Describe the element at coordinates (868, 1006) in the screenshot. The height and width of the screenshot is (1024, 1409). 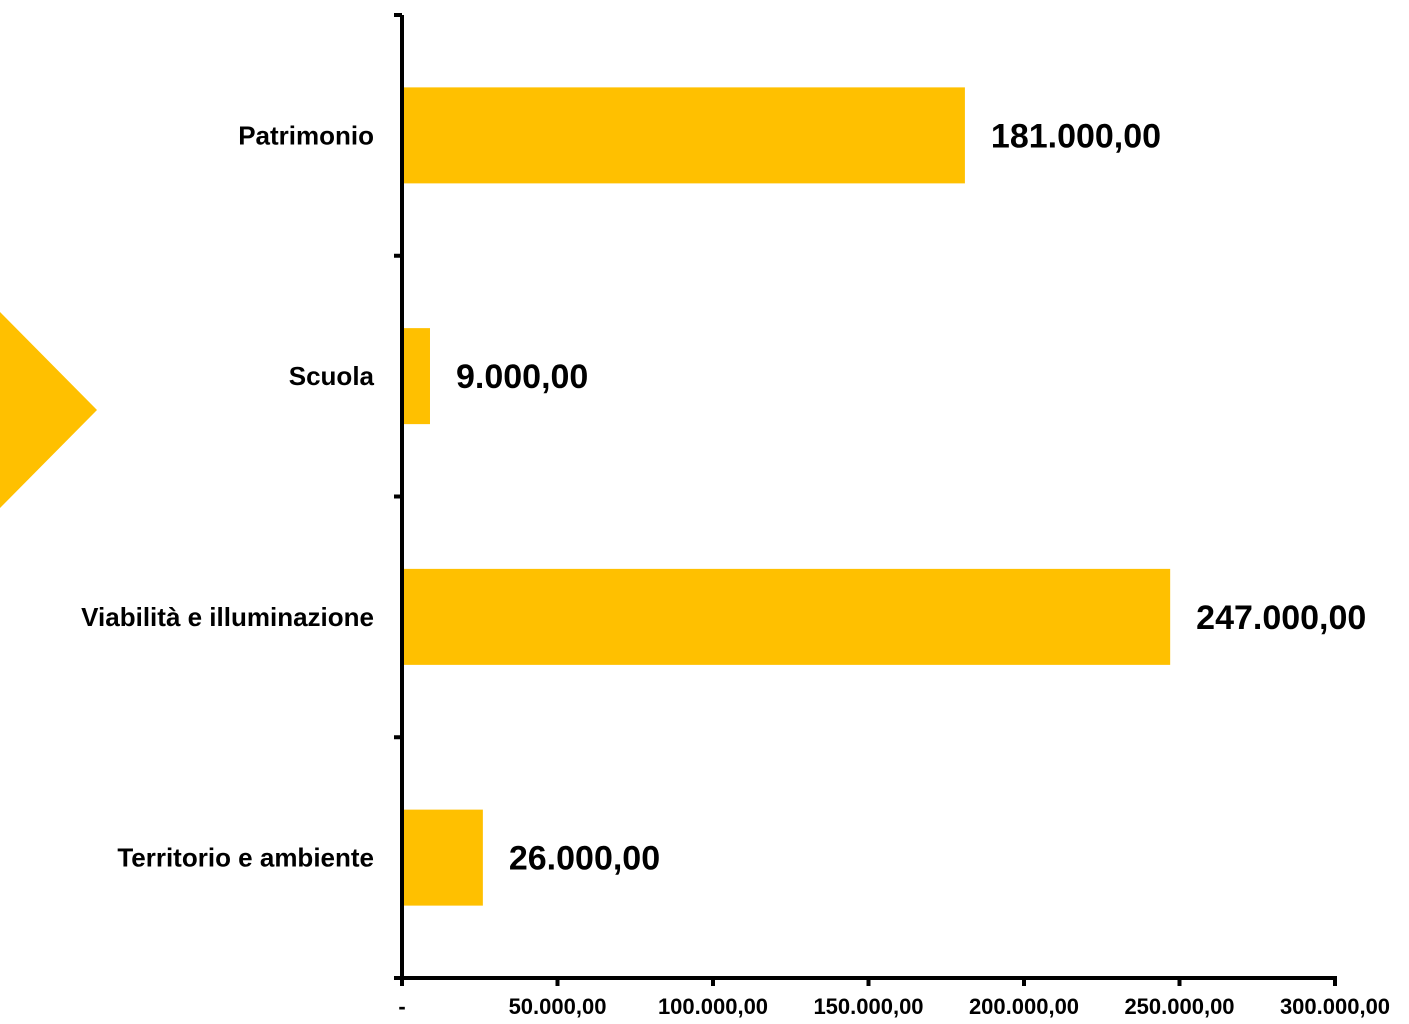
I see `tick-label: 150.000,00` at that location.